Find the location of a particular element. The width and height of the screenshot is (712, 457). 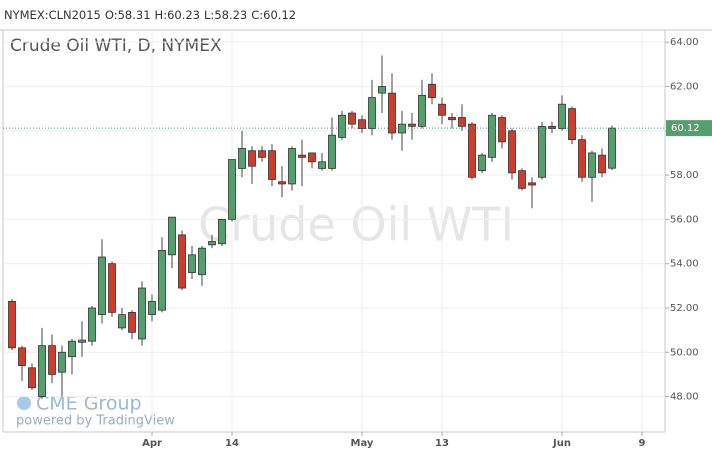

y-tick-label: 50.00 is located at coordinates (684, 352).